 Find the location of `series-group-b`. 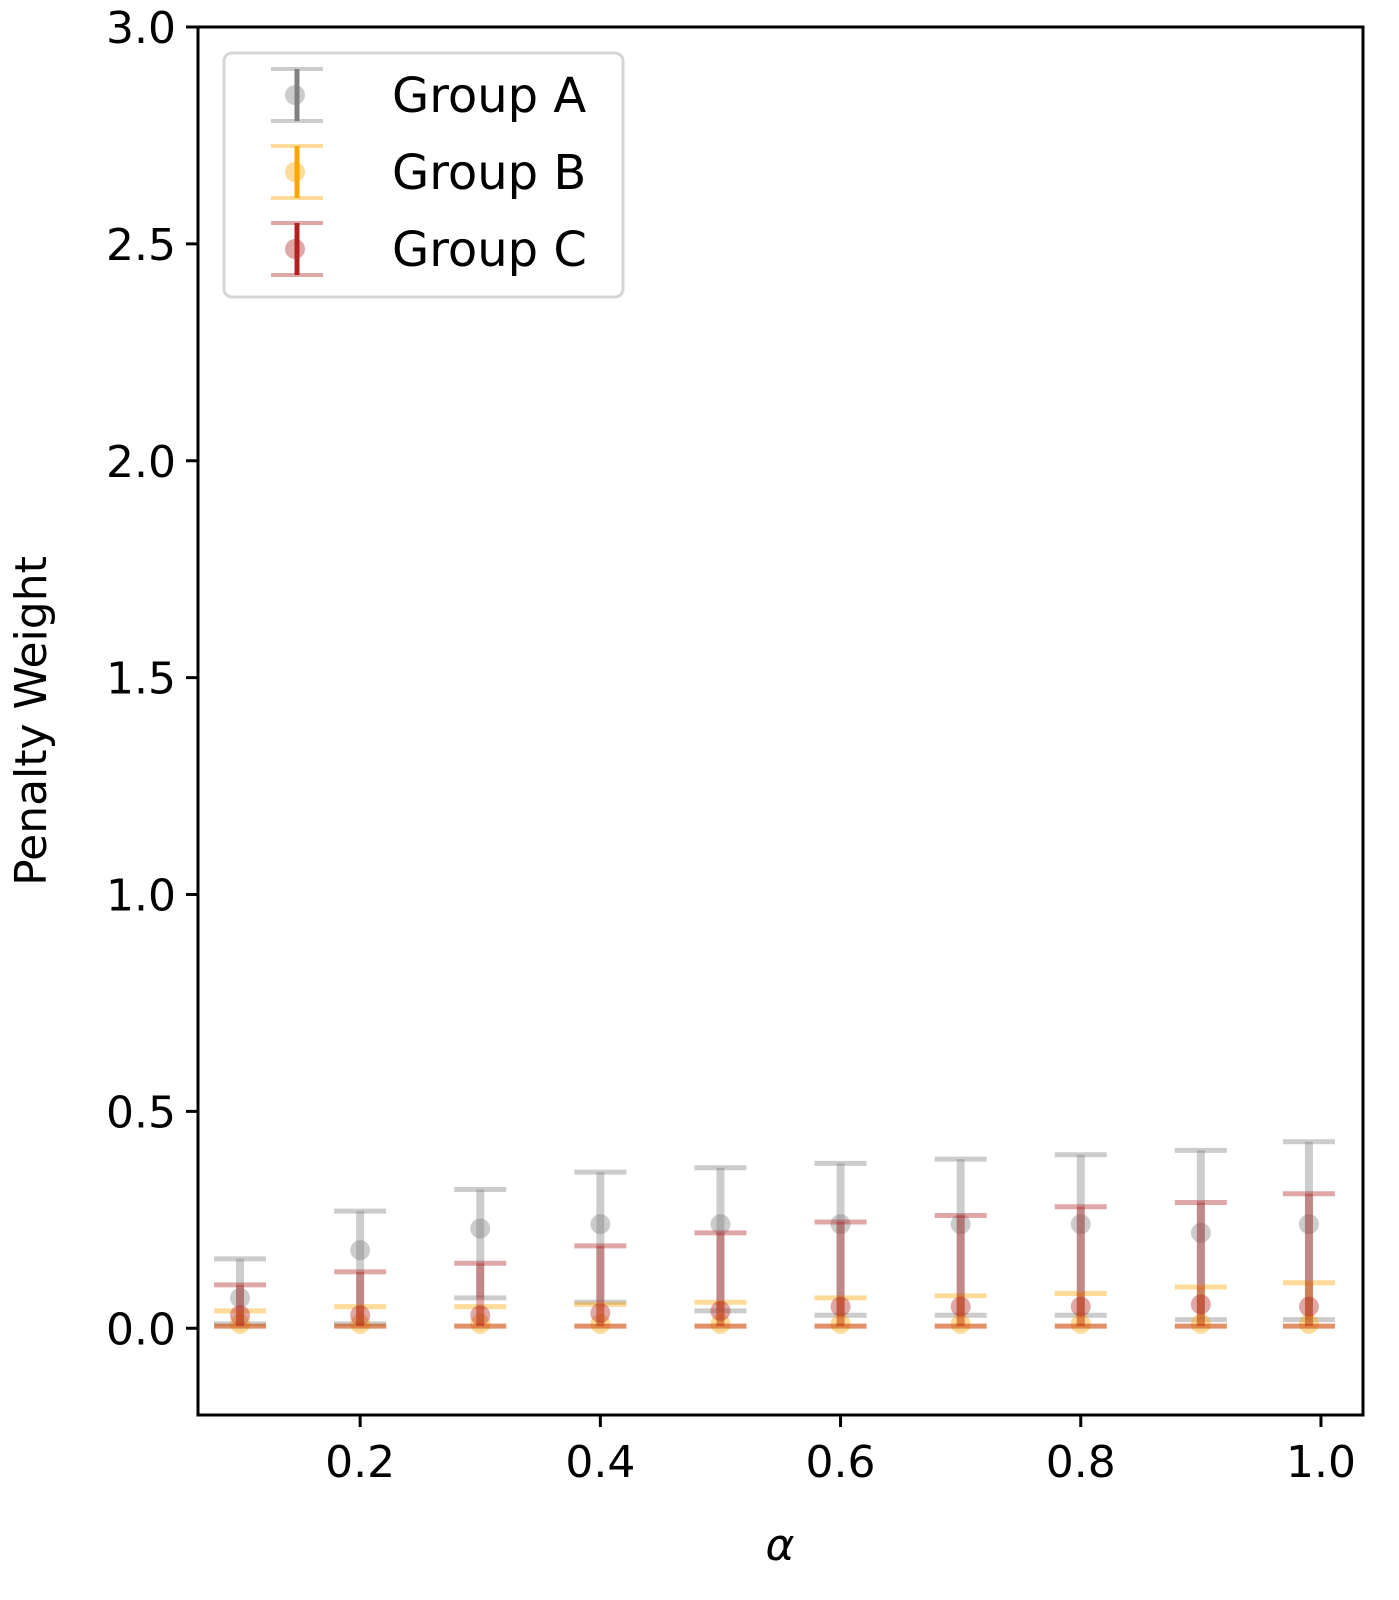

series-group-b is located at coordinates (774, 1307).